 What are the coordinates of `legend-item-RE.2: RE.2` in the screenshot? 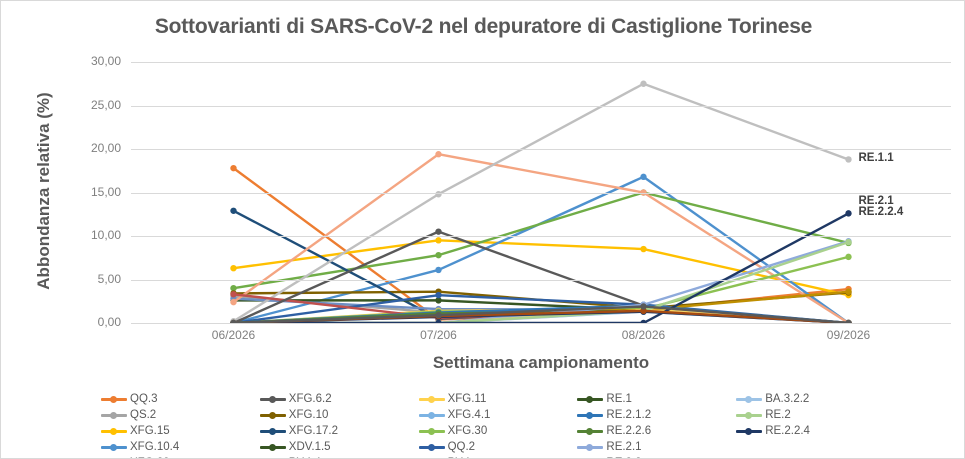 It's located at (813, 415).